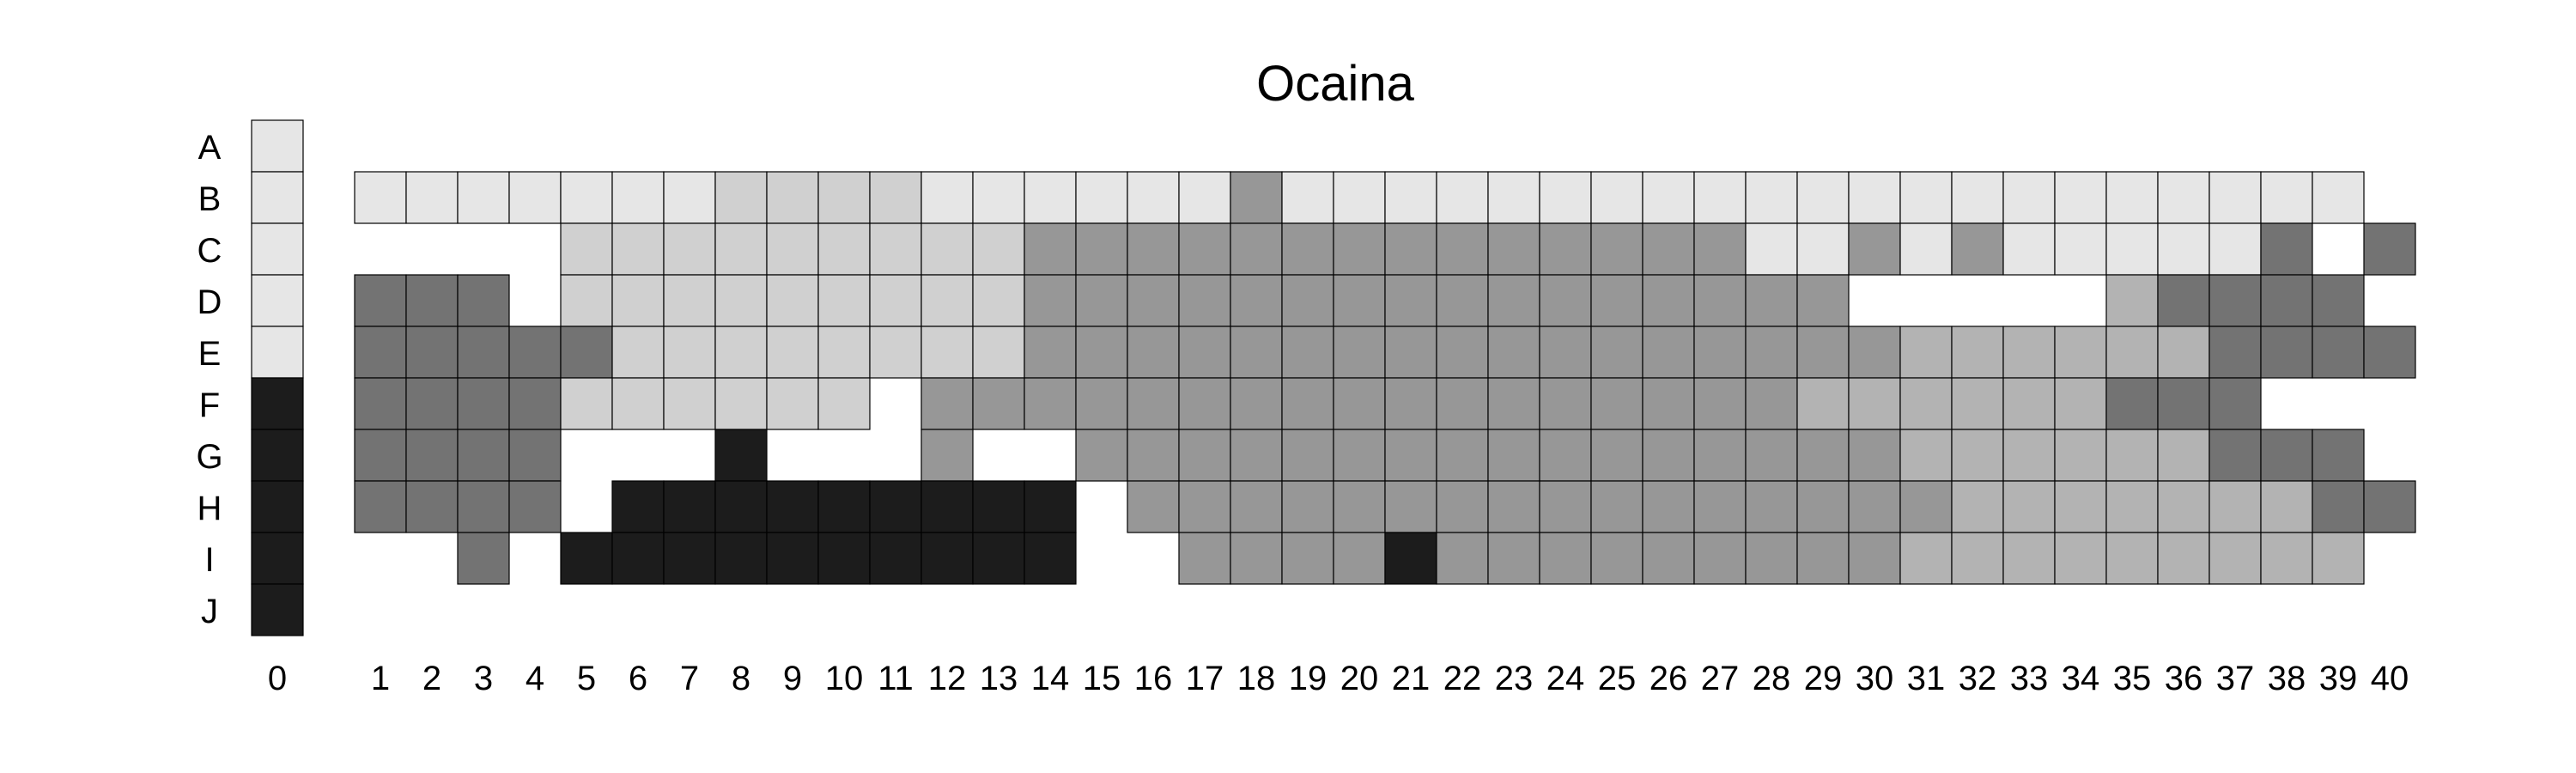 This screenshot has width=2576, height=773. Describe the element at coordinates (431, 678) in the screenshot. I see `column-label: 2` at that location.